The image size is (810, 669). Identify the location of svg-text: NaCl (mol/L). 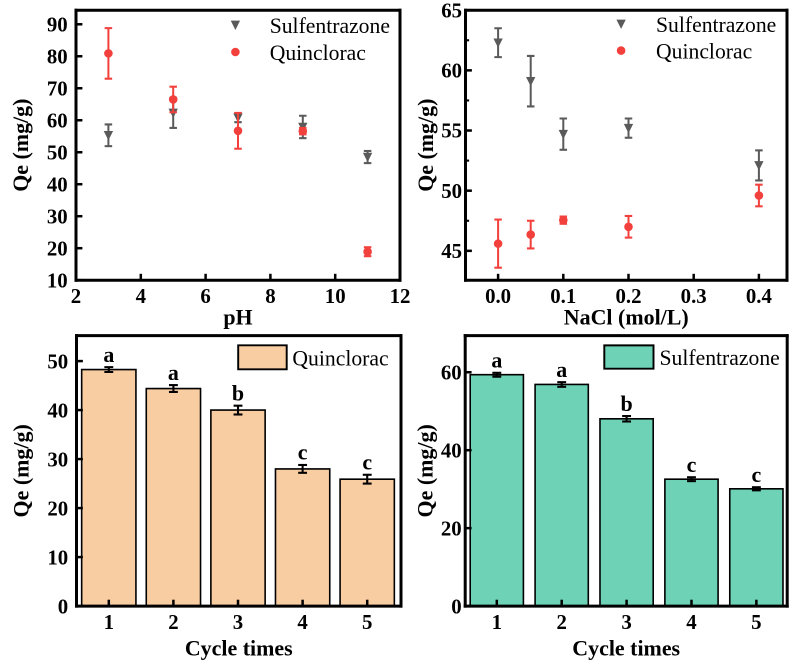
(626, 317).